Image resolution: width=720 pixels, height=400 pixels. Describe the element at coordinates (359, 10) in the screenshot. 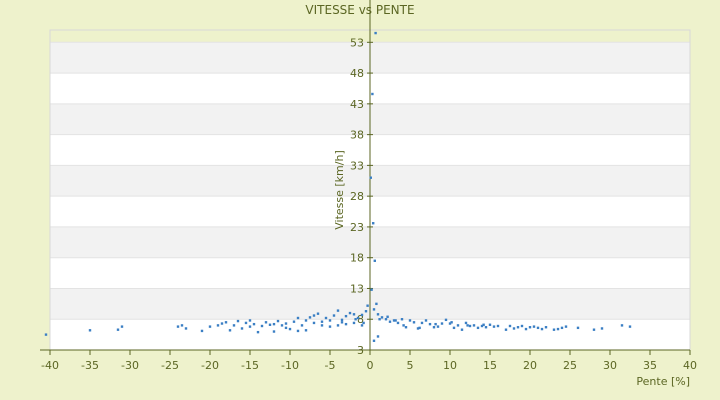

I see `chart-title: VITESSE vs PENTE` at that location.